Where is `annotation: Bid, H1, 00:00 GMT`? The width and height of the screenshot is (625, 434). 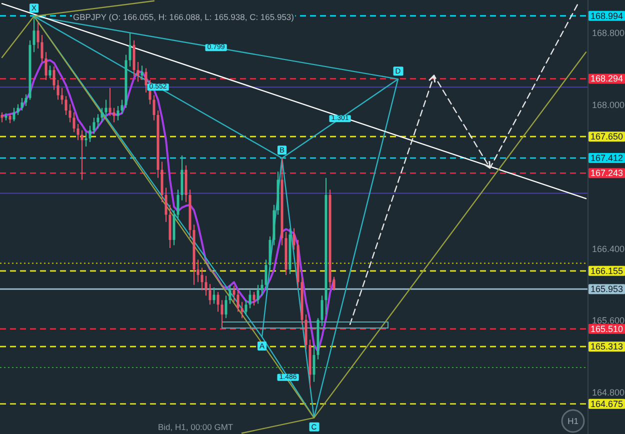 annotation: Bid, H1, 00:00 GMT is located at coordinates (196, 427).